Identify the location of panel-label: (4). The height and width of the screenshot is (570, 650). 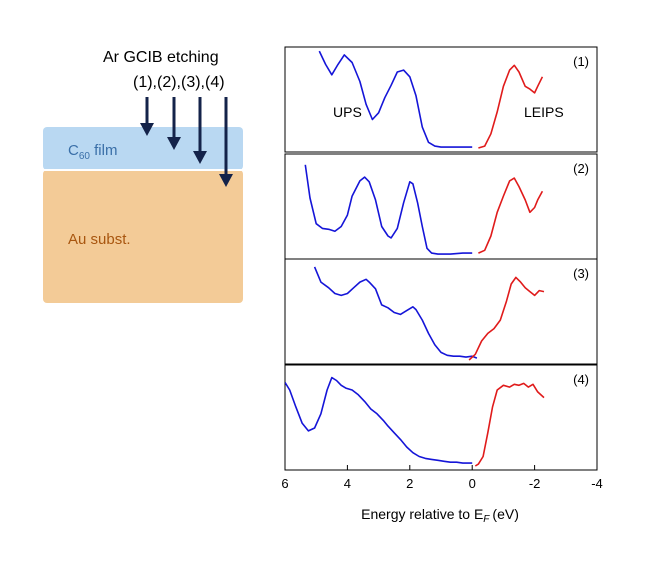
(581, 379).